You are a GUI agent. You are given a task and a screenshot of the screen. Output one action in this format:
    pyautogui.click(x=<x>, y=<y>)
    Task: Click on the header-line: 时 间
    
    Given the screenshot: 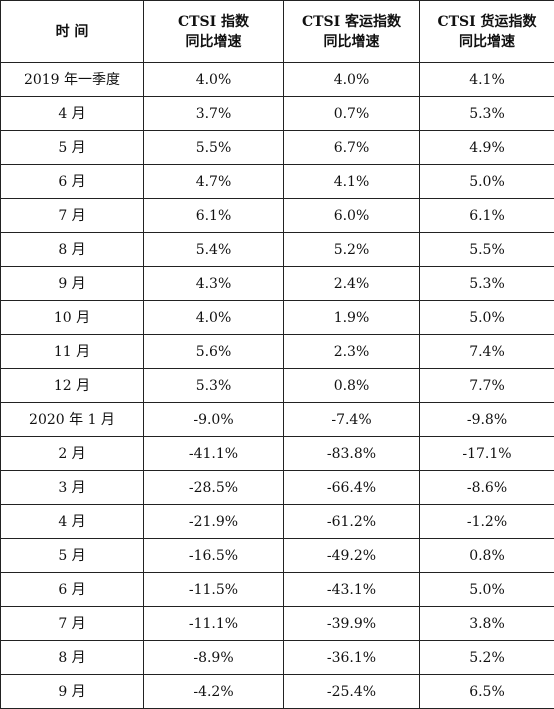 What is the action you would take?
    pyautogui.click(x=72, y=32)
    